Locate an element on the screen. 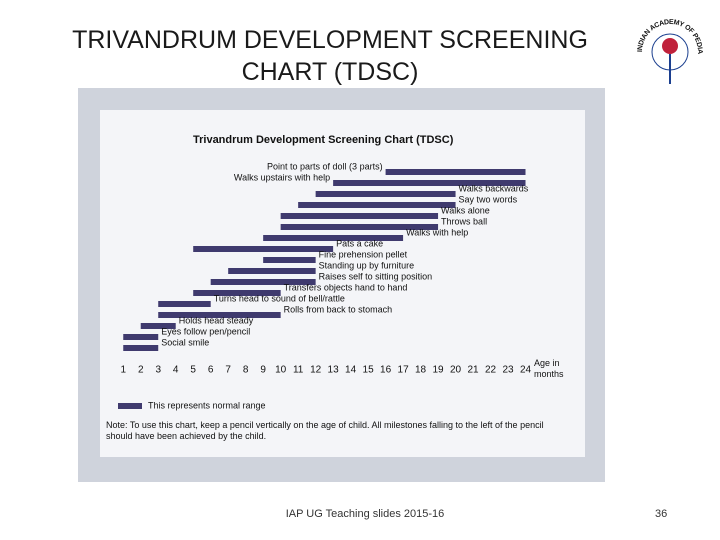 This screenshot has height=540, width=720. legend-label: This represents normal range is located at coordinates (207, 405).